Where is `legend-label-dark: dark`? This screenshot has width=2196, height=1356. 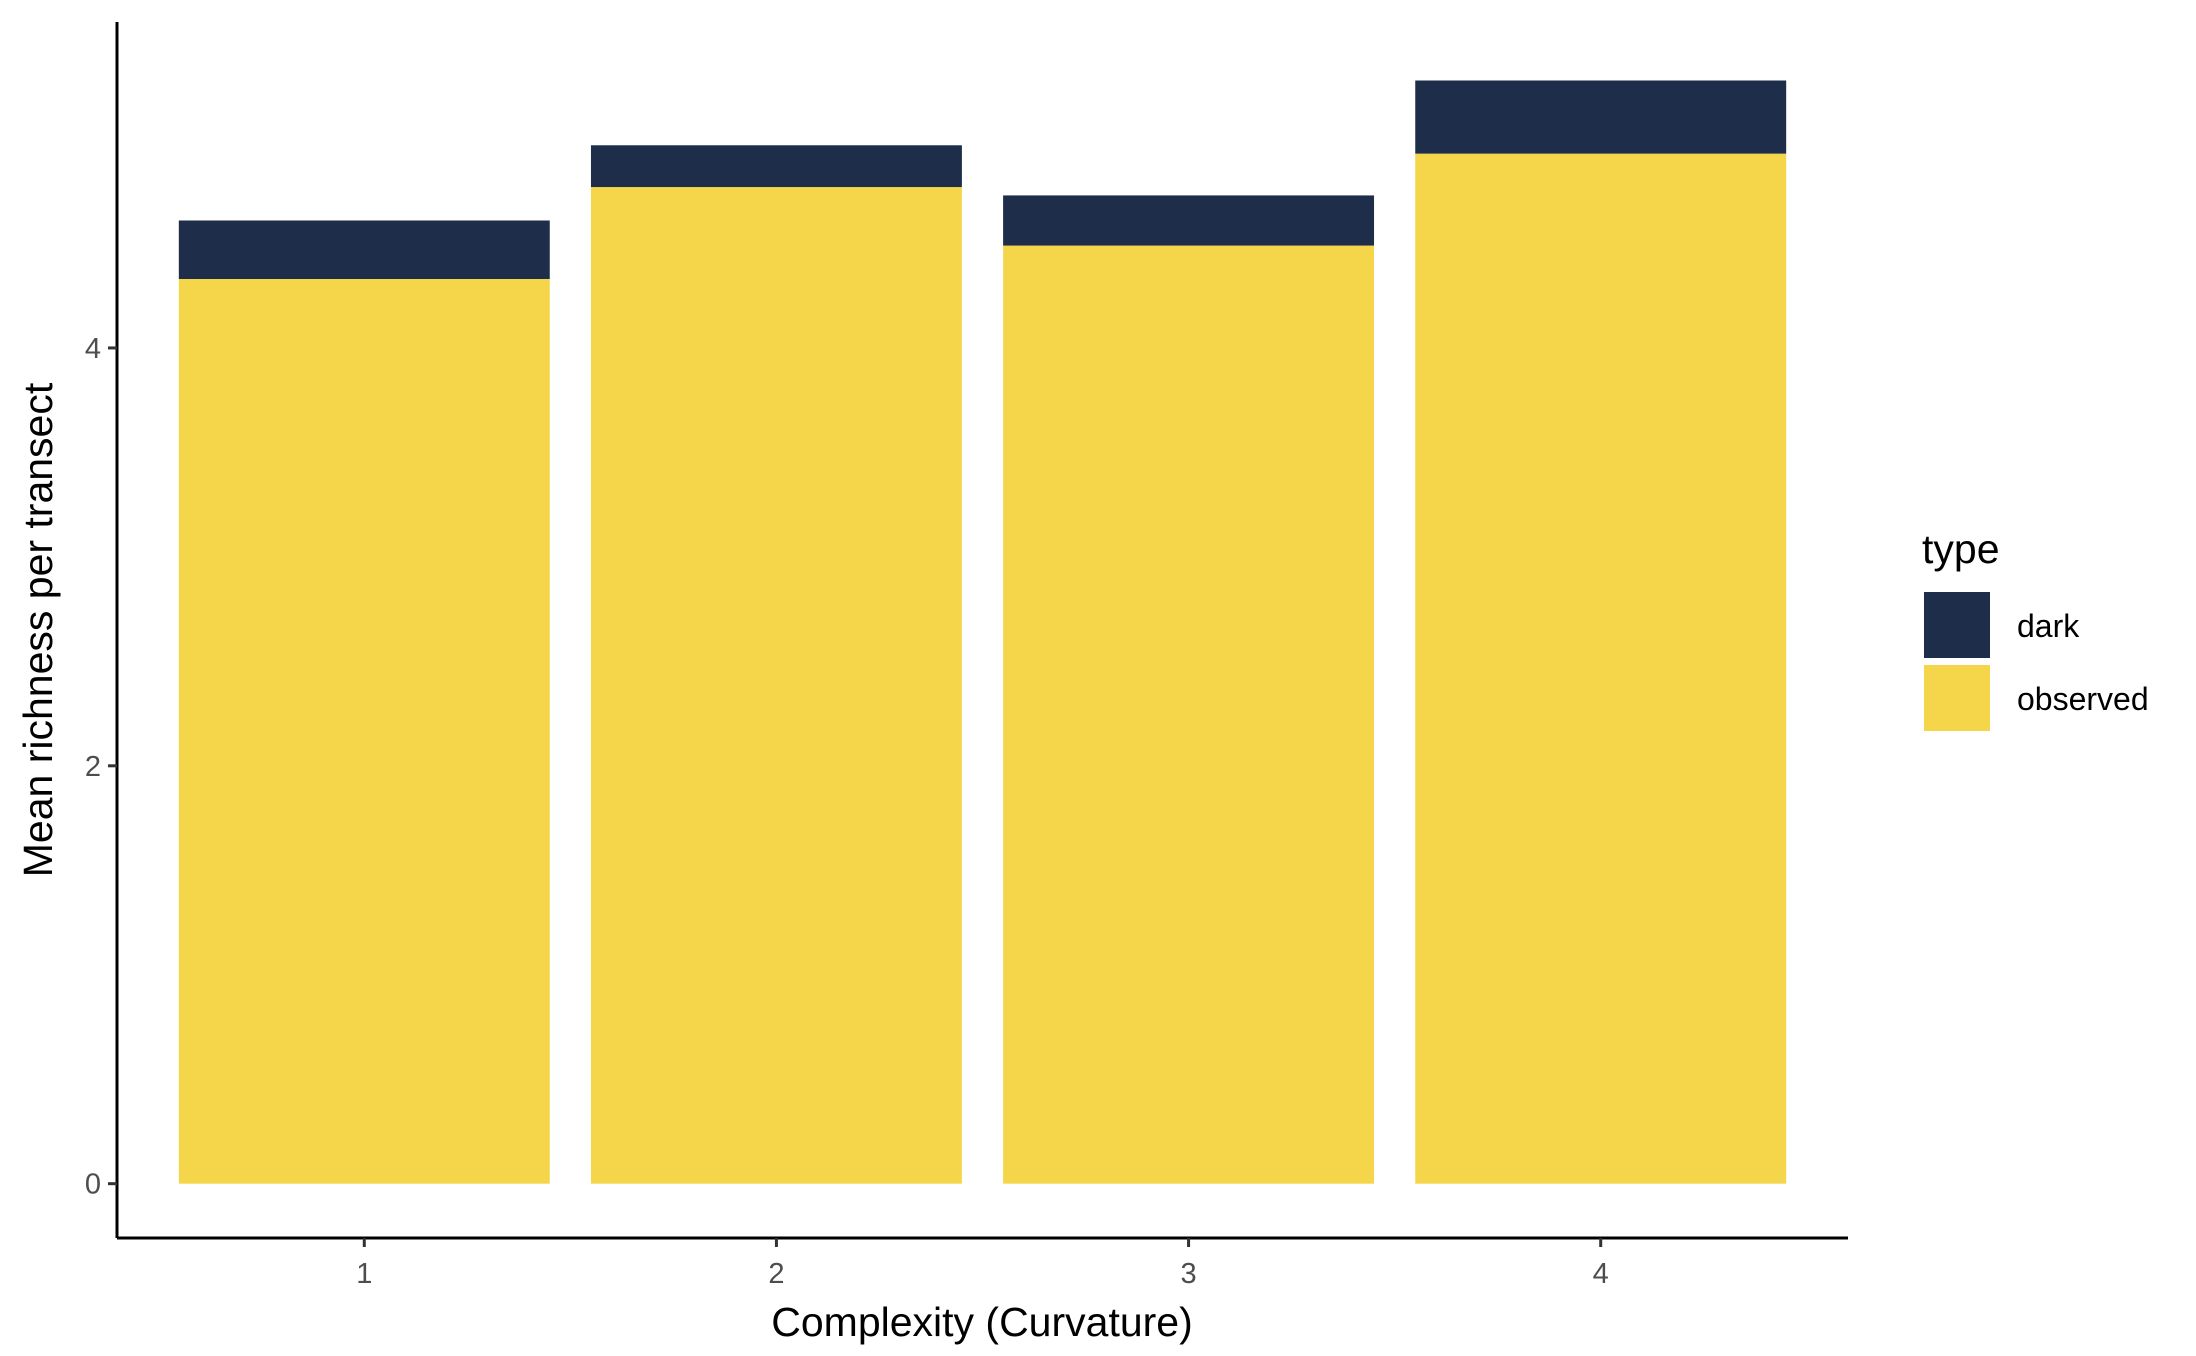
legend-label-dark: dark is located at coordinates (2048, 626).